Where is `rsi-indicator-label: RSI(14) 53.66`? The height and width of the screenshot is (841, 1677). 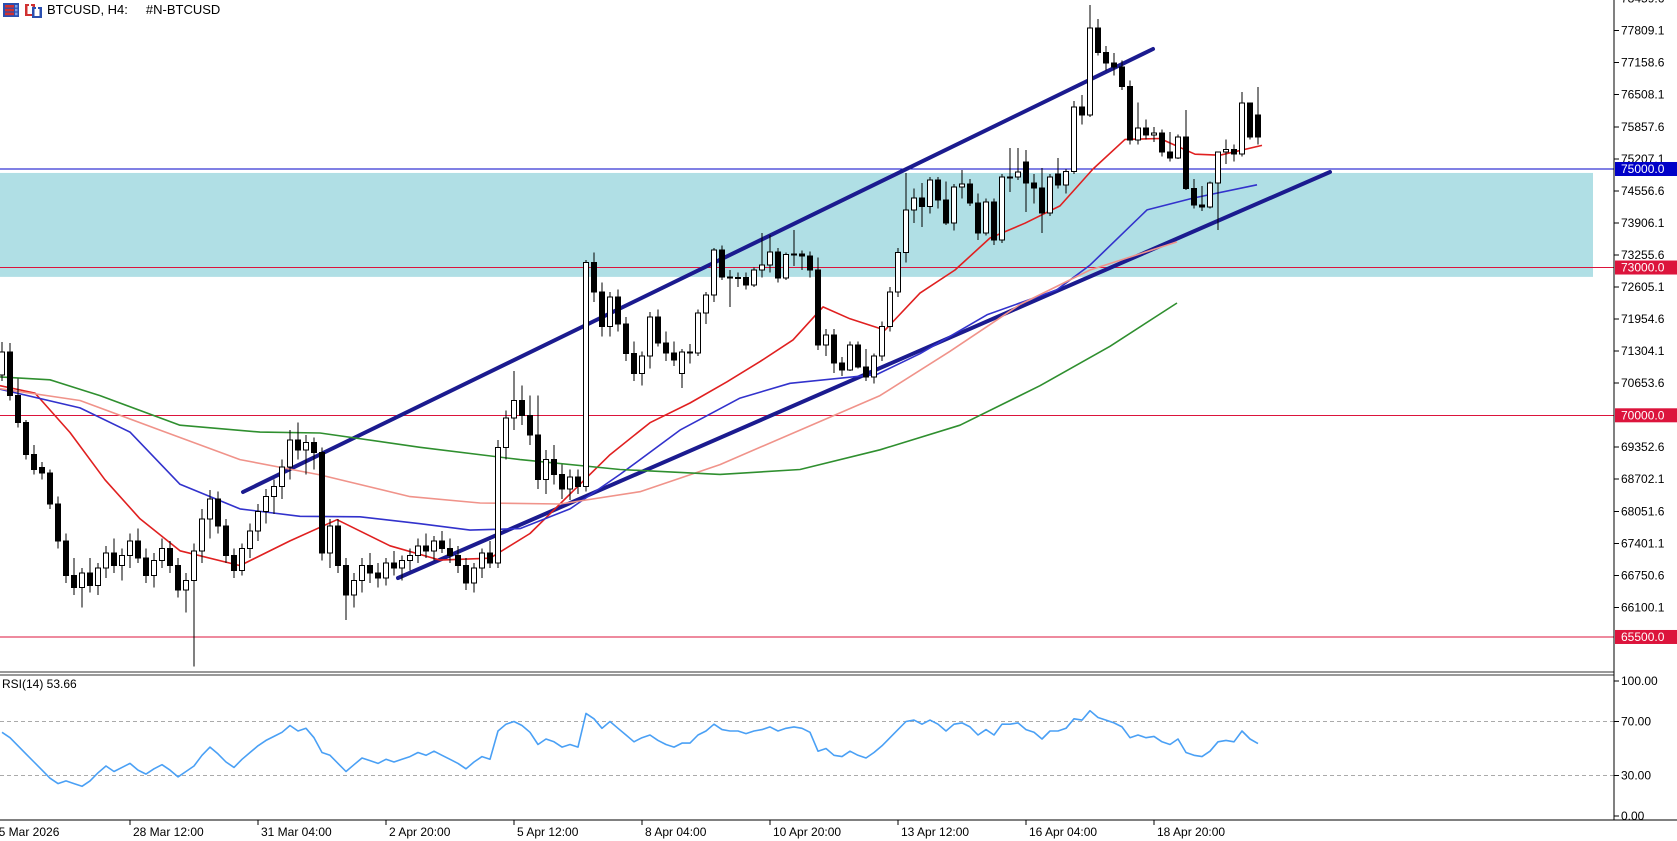 rsi-indicator-label: RSI(14) 53.66 is located at coordinates (39, 684).